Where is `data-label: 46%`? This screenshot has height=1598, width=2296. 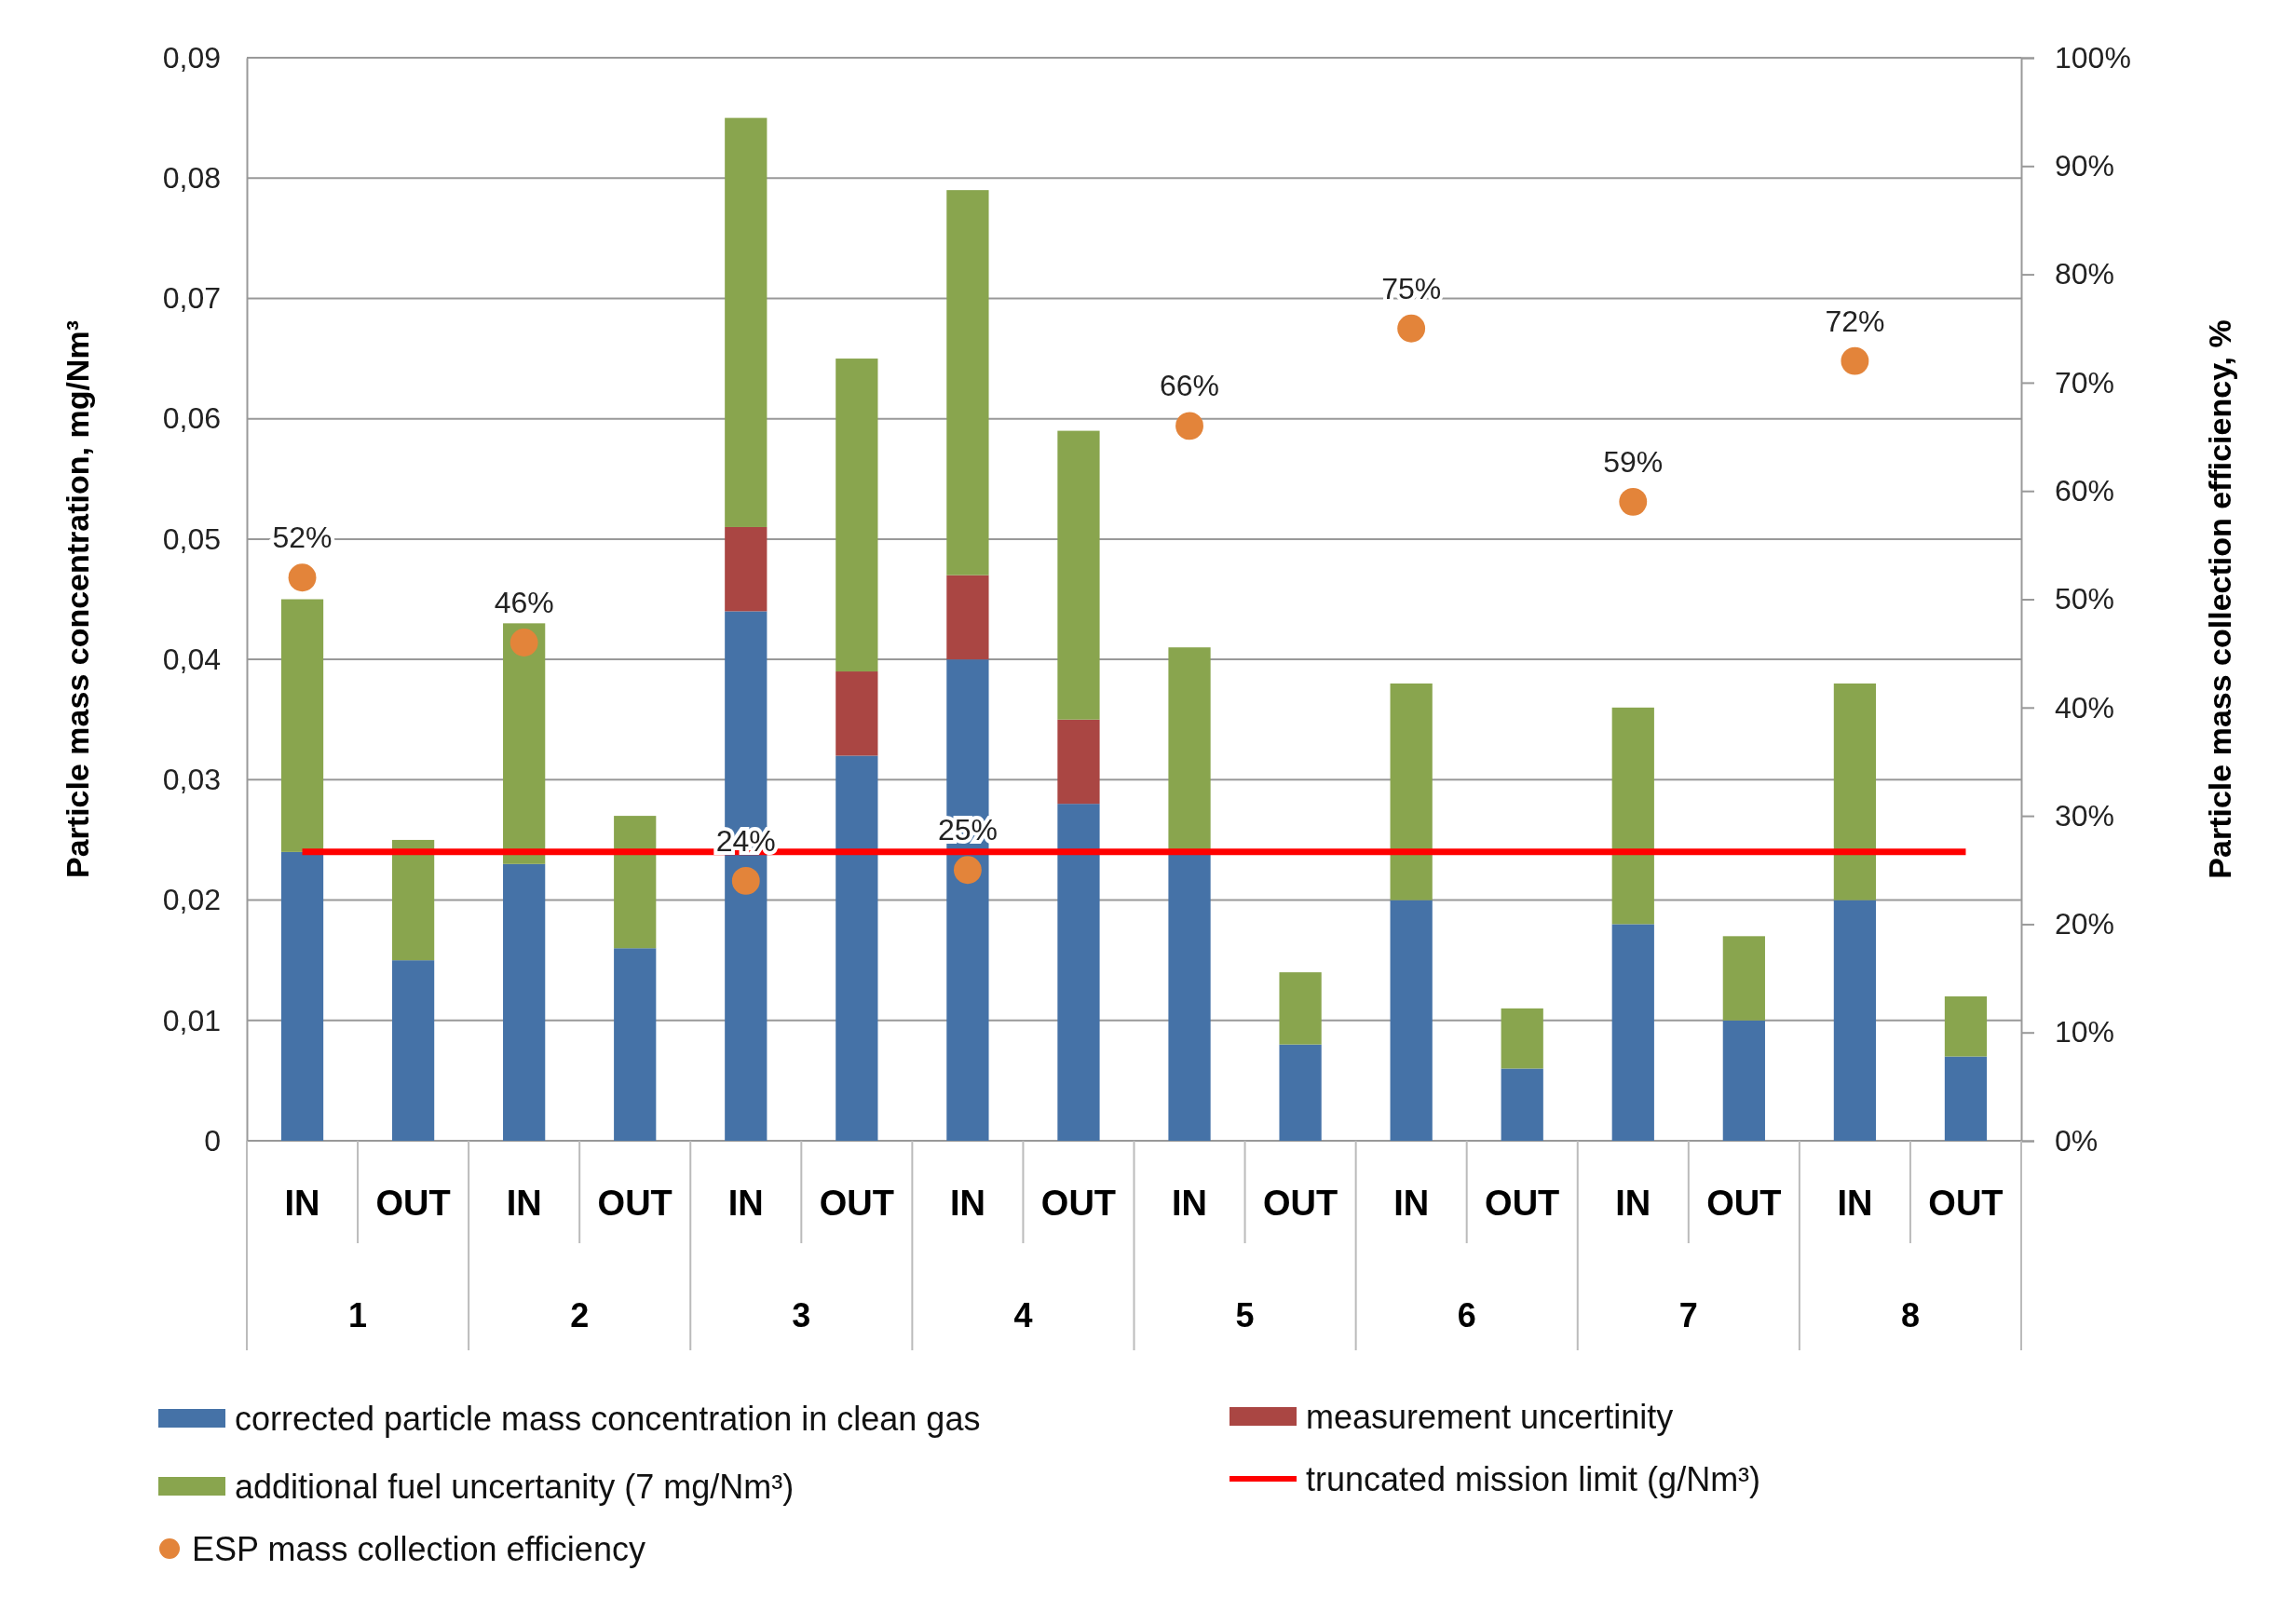 data-label: 46% is located at coordinates (524, 603).